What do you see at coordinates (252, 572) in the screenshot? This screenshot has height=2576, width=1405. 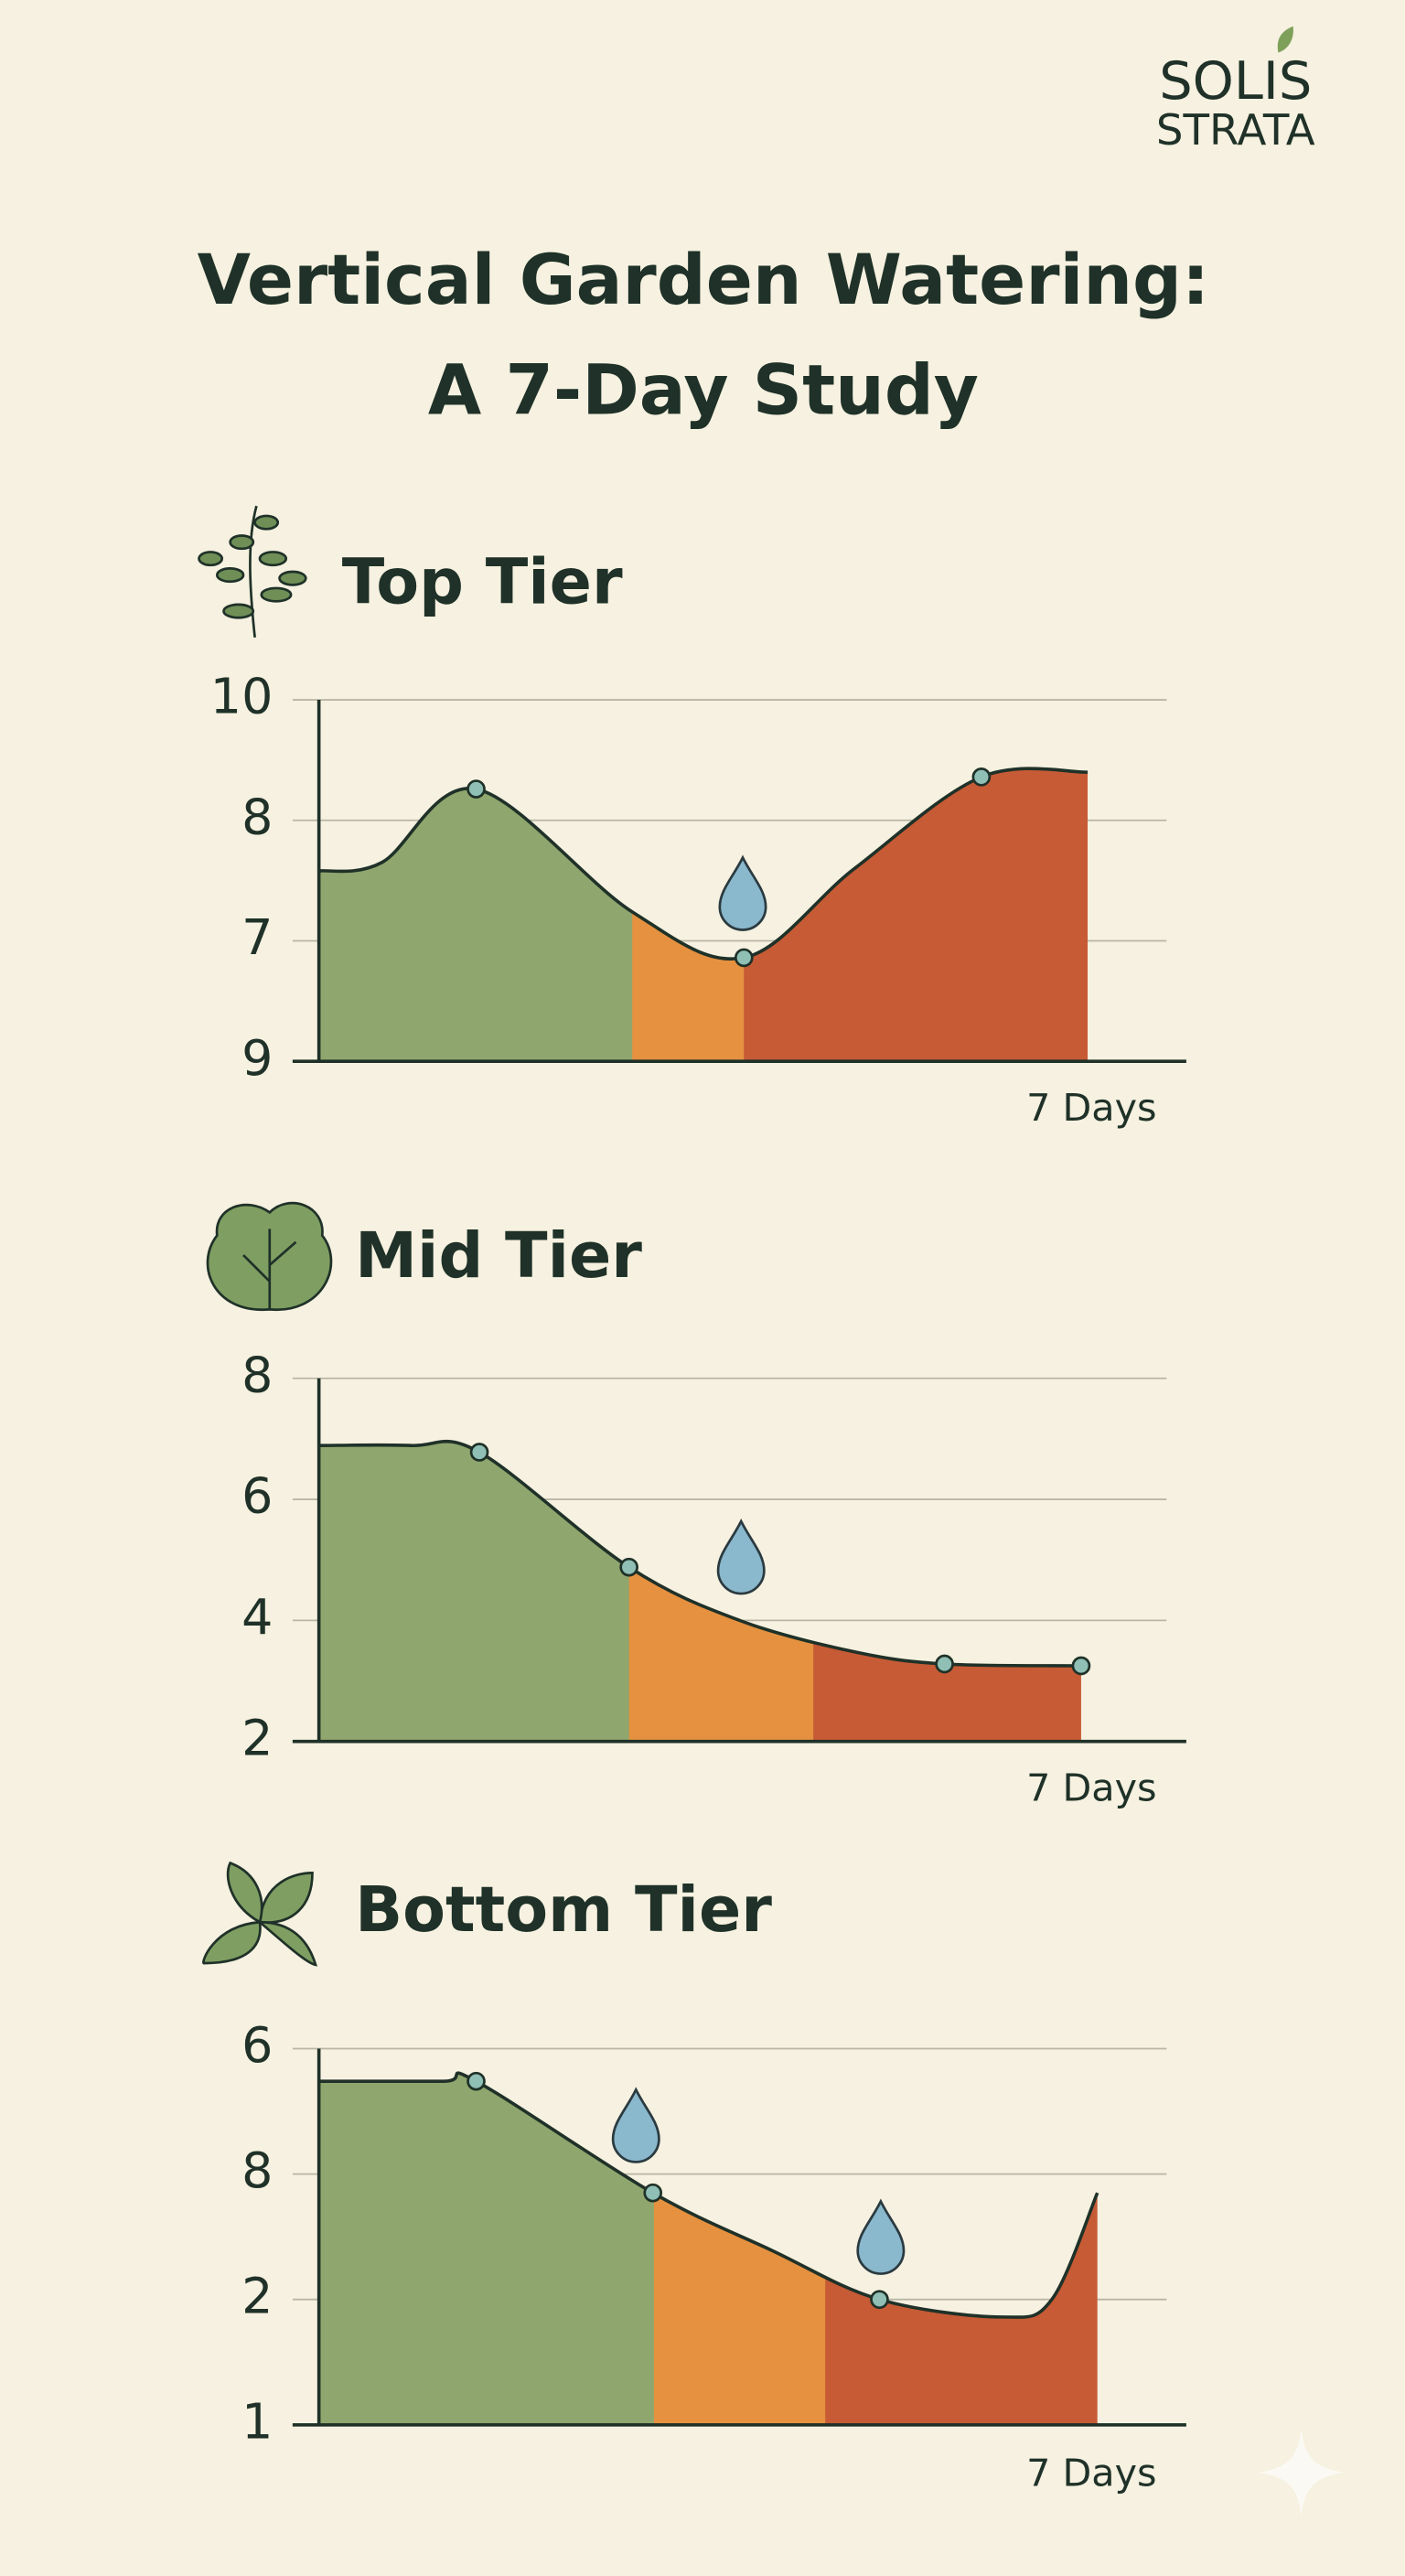 I see `herb-icon` at bounding box center [252, 572].